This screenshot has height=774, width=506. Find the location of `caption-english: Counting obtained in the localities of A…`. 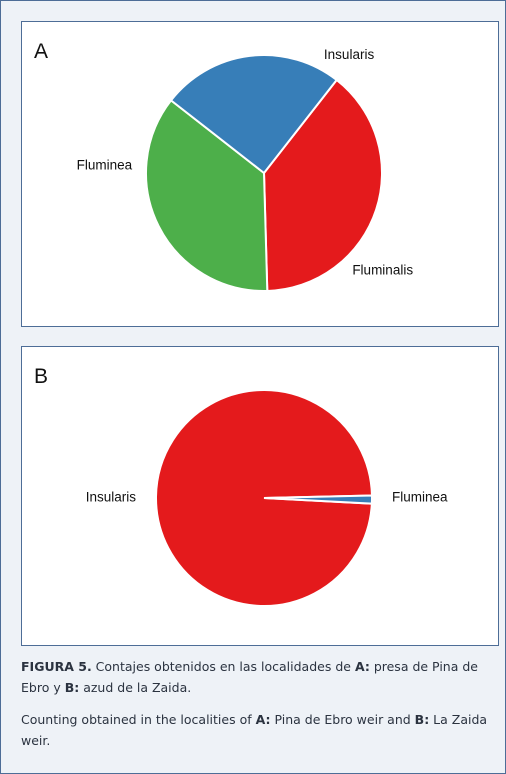

caption-english: Counting obtained in the localities of A… is located at coordinates (261, 730).